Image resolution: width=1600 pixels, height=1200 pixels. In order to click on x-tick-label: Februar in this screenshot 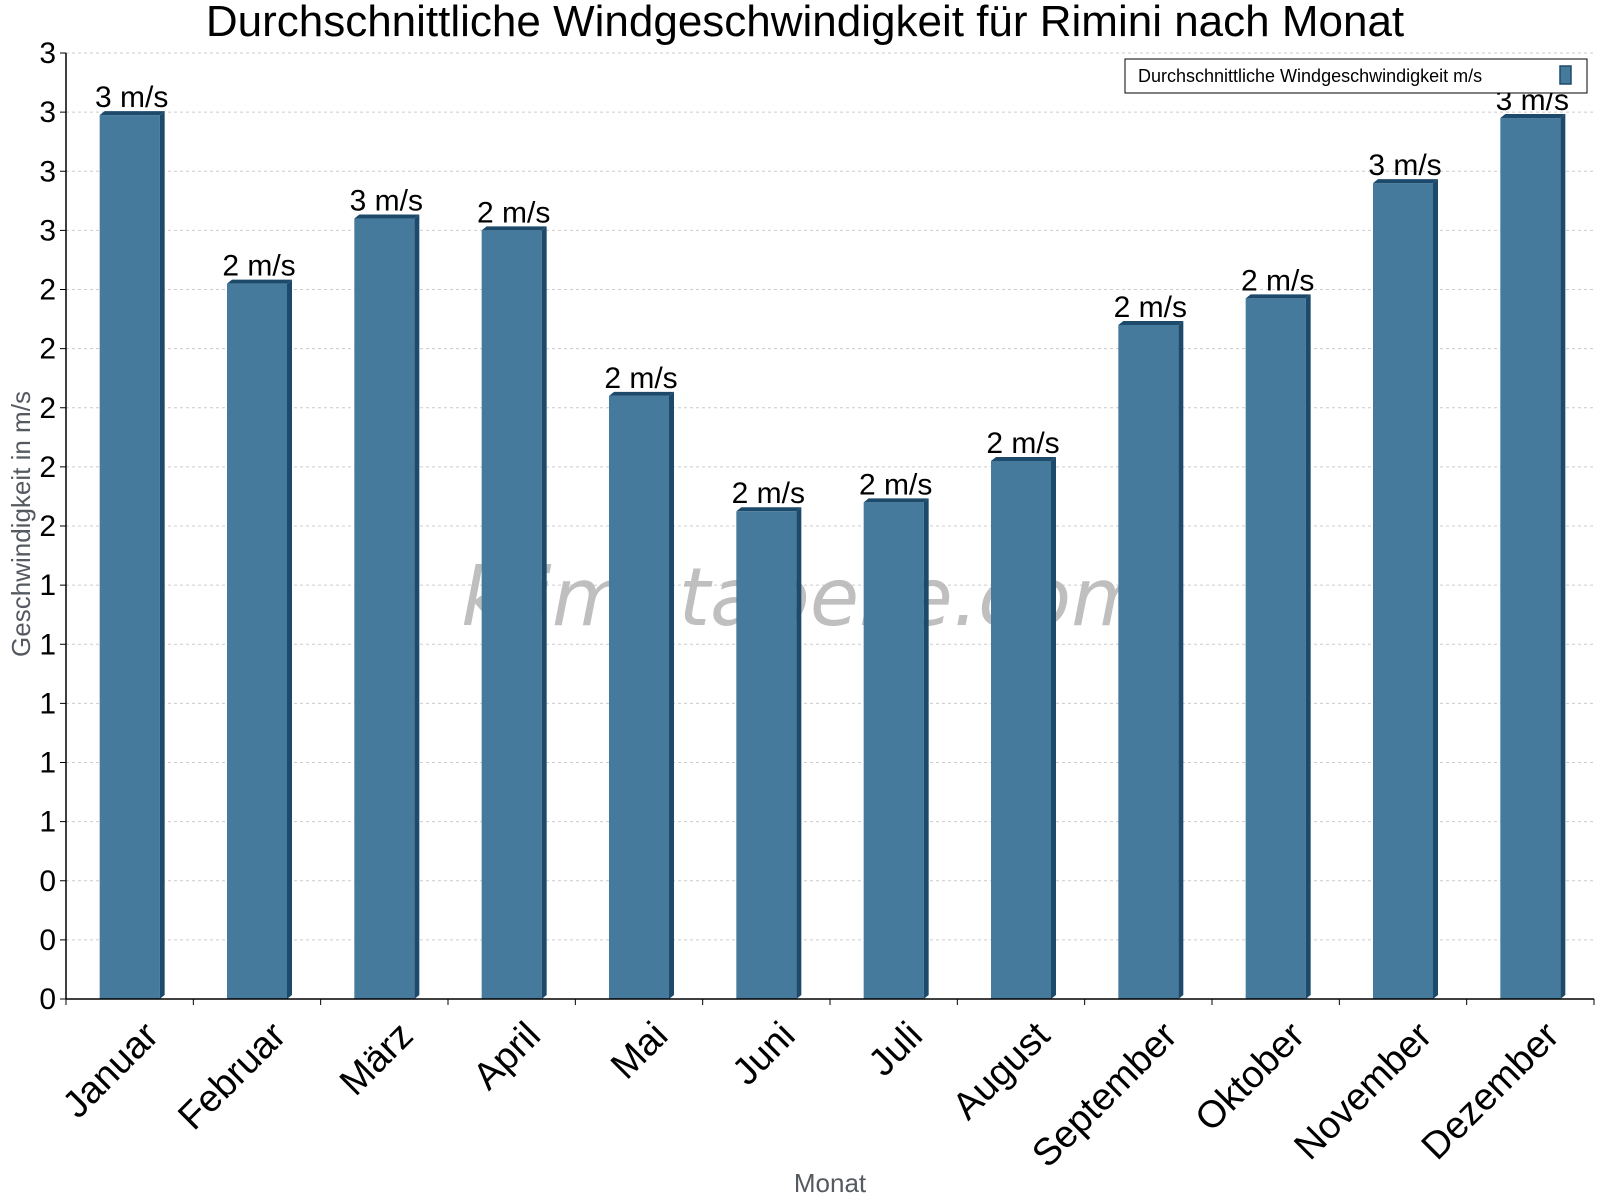, I will do `click(232, 1076)`.